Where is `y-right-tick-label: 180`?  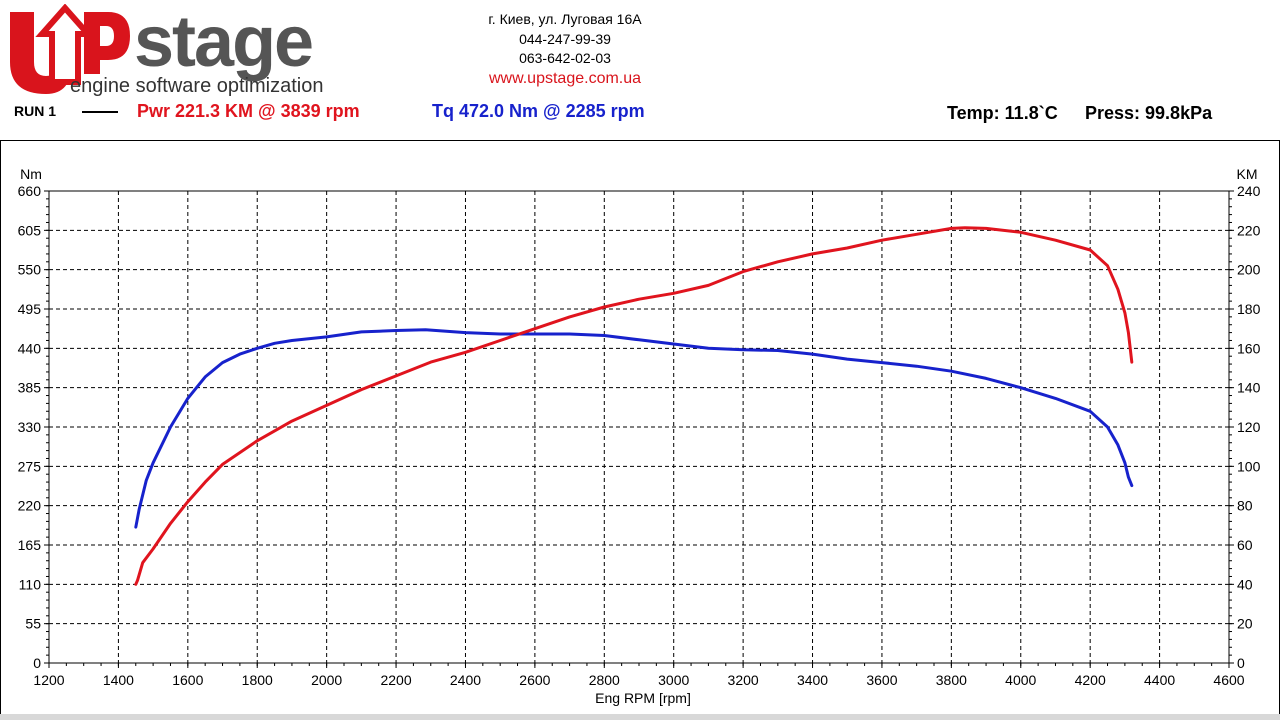
y-right-tick-label: 180 is located at coordinates (1249, 309).